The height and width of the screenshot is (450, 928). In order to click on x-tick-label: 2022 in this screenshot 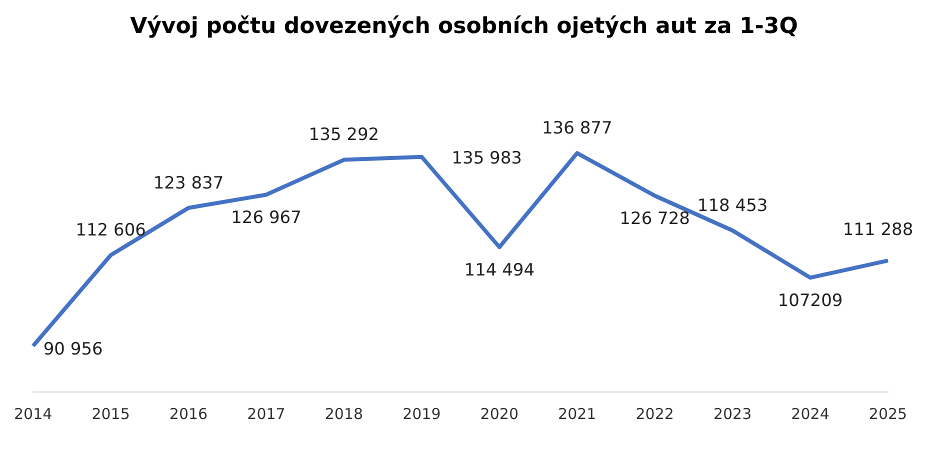, I will do `click(655, 413)`.